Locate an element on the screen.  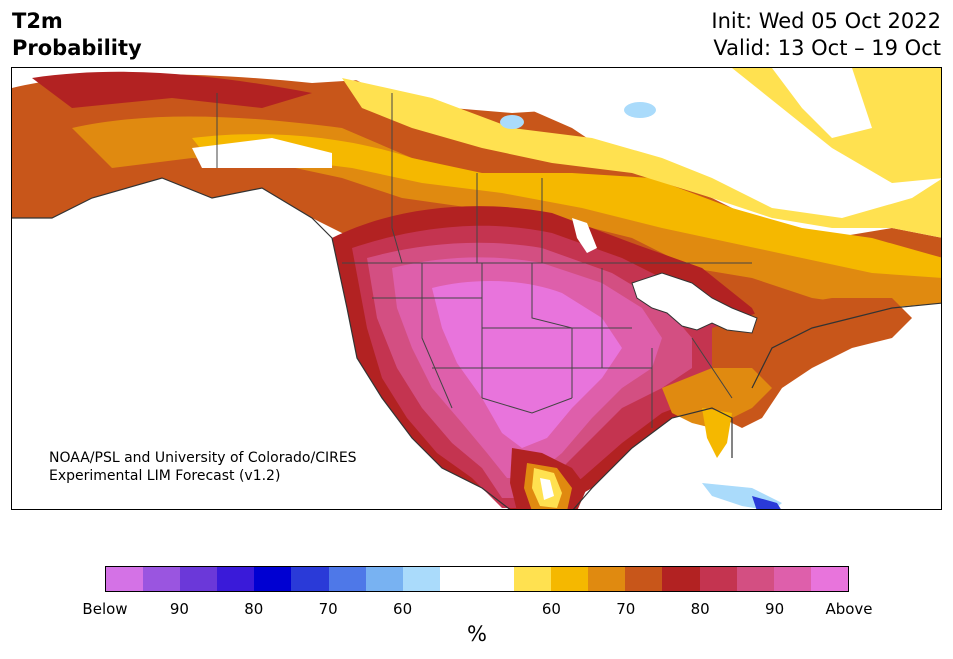
chart-title: T2m Probability is located at coordinates (77, 35).